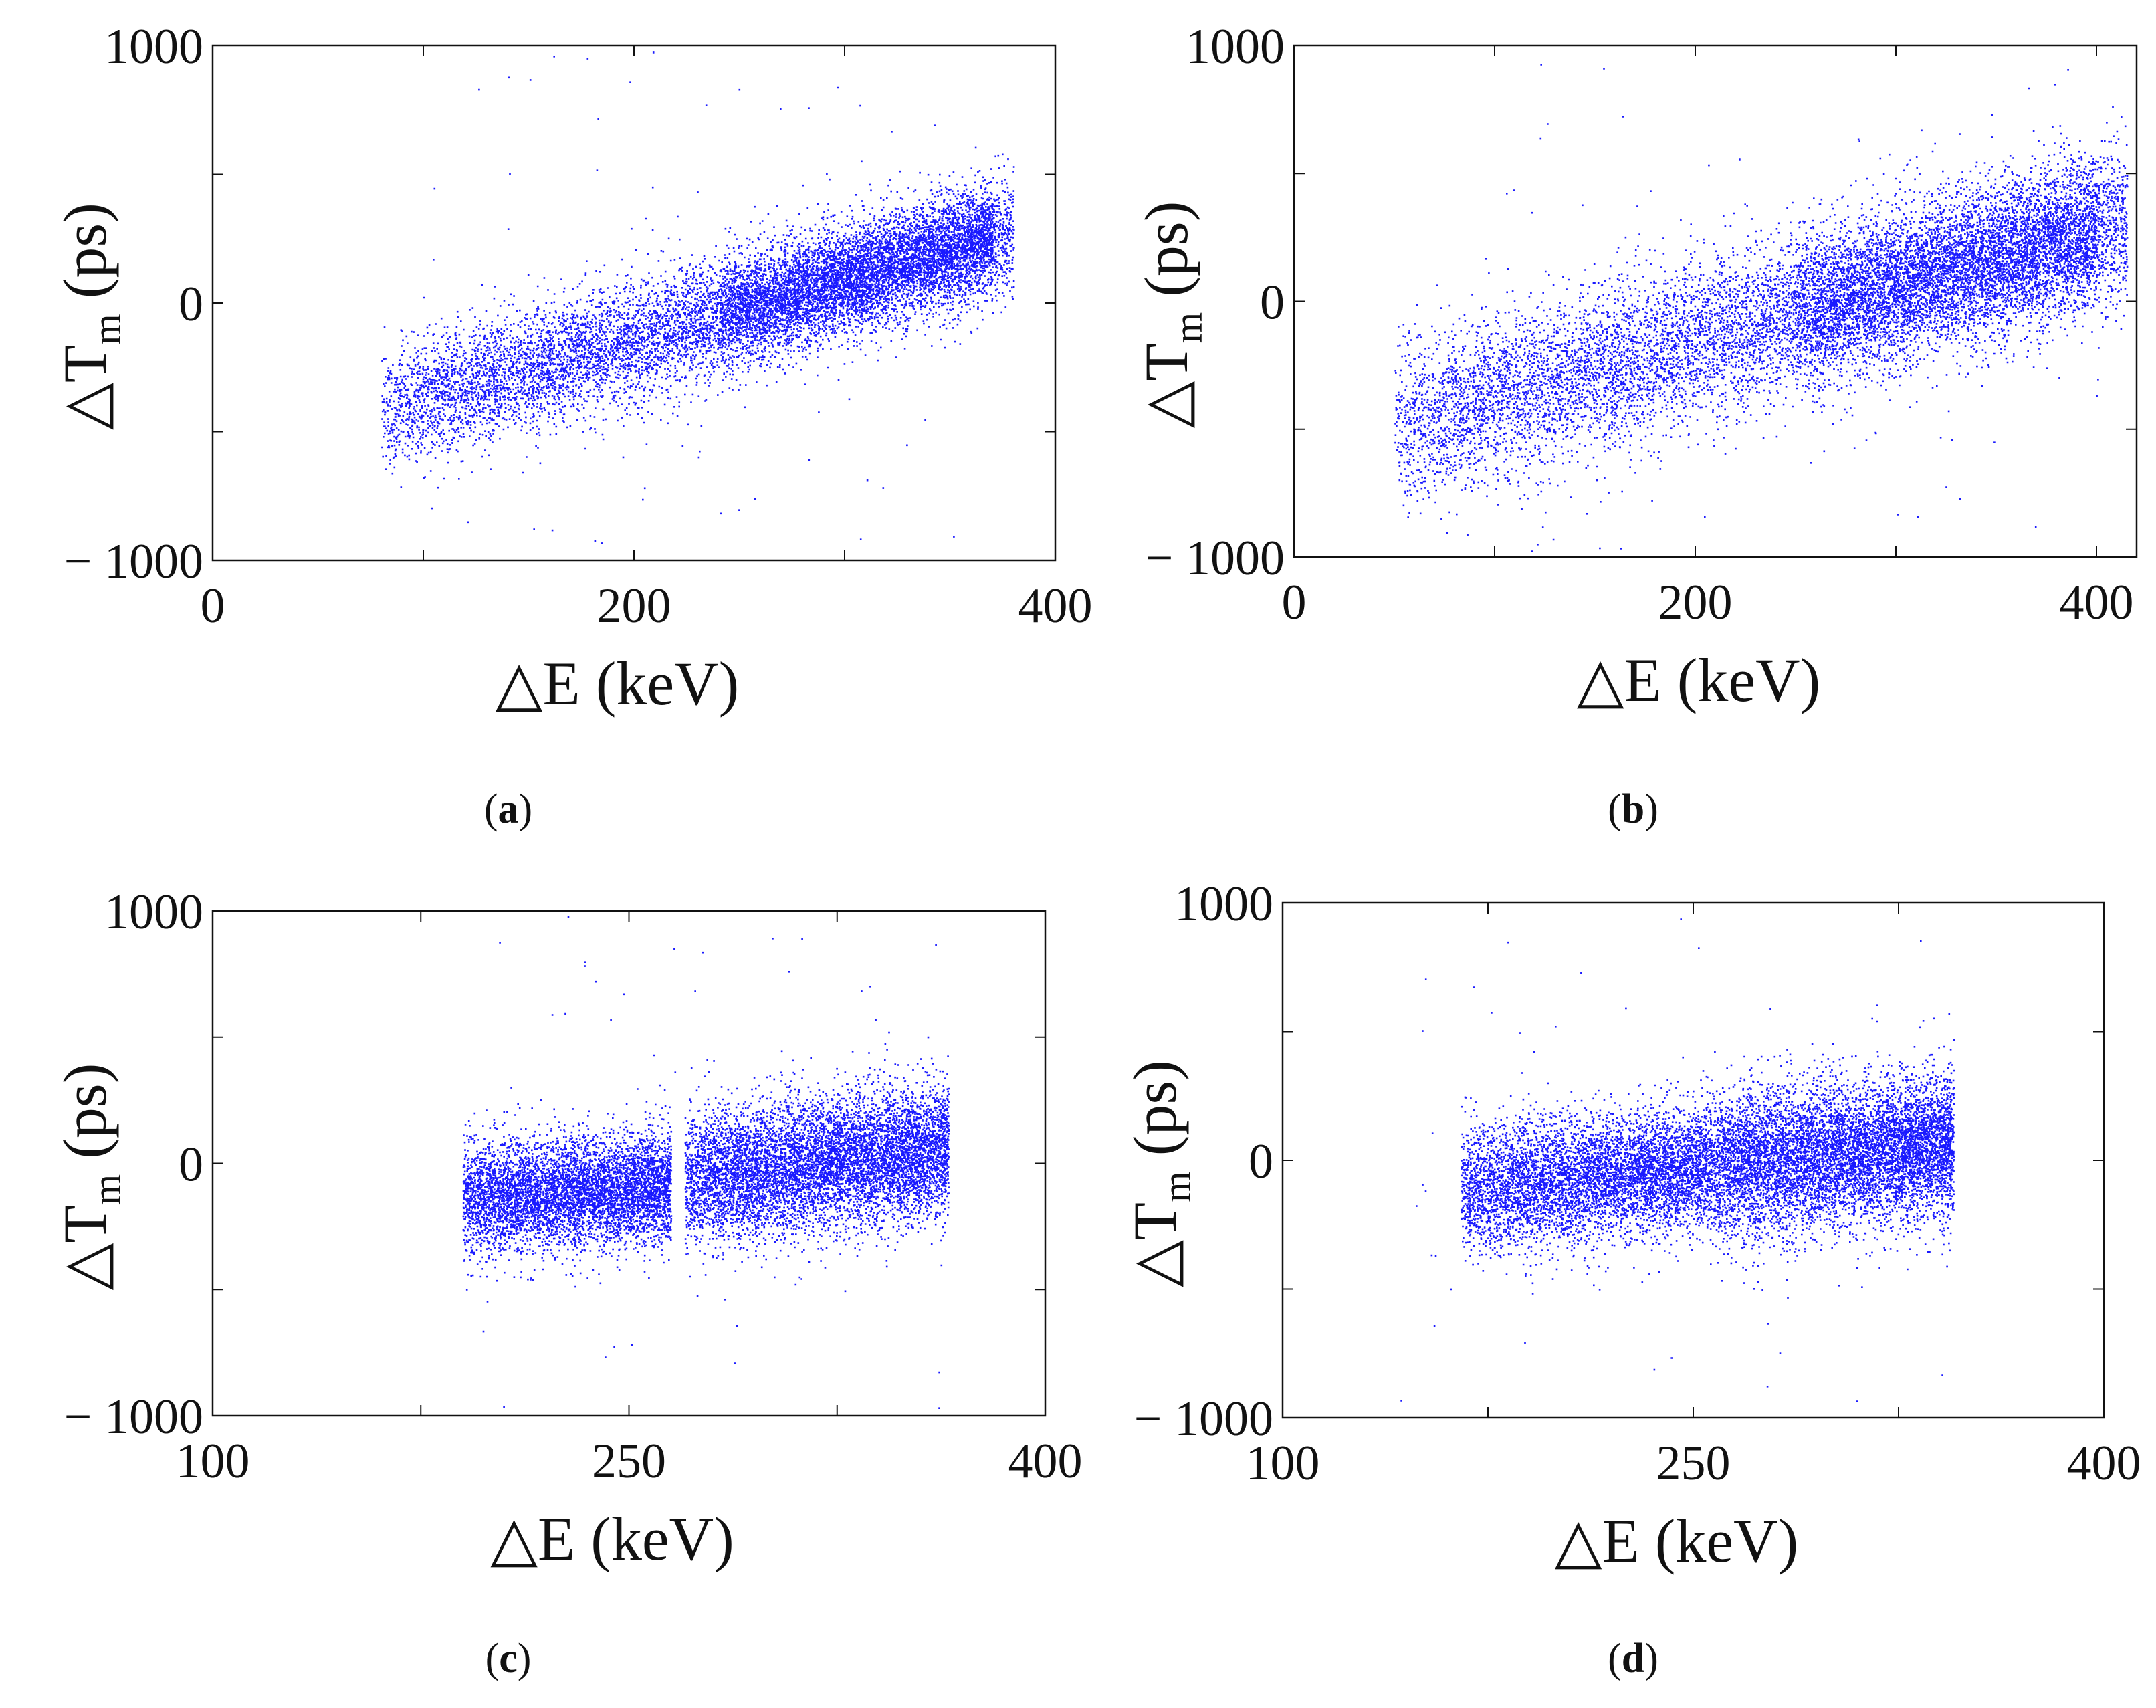 This screenshot has height=1708, width=2156. Describe the element at coordinates (1224, 904) in the screenshot. I see `y-tick-label-d-2: 1000` at that location.